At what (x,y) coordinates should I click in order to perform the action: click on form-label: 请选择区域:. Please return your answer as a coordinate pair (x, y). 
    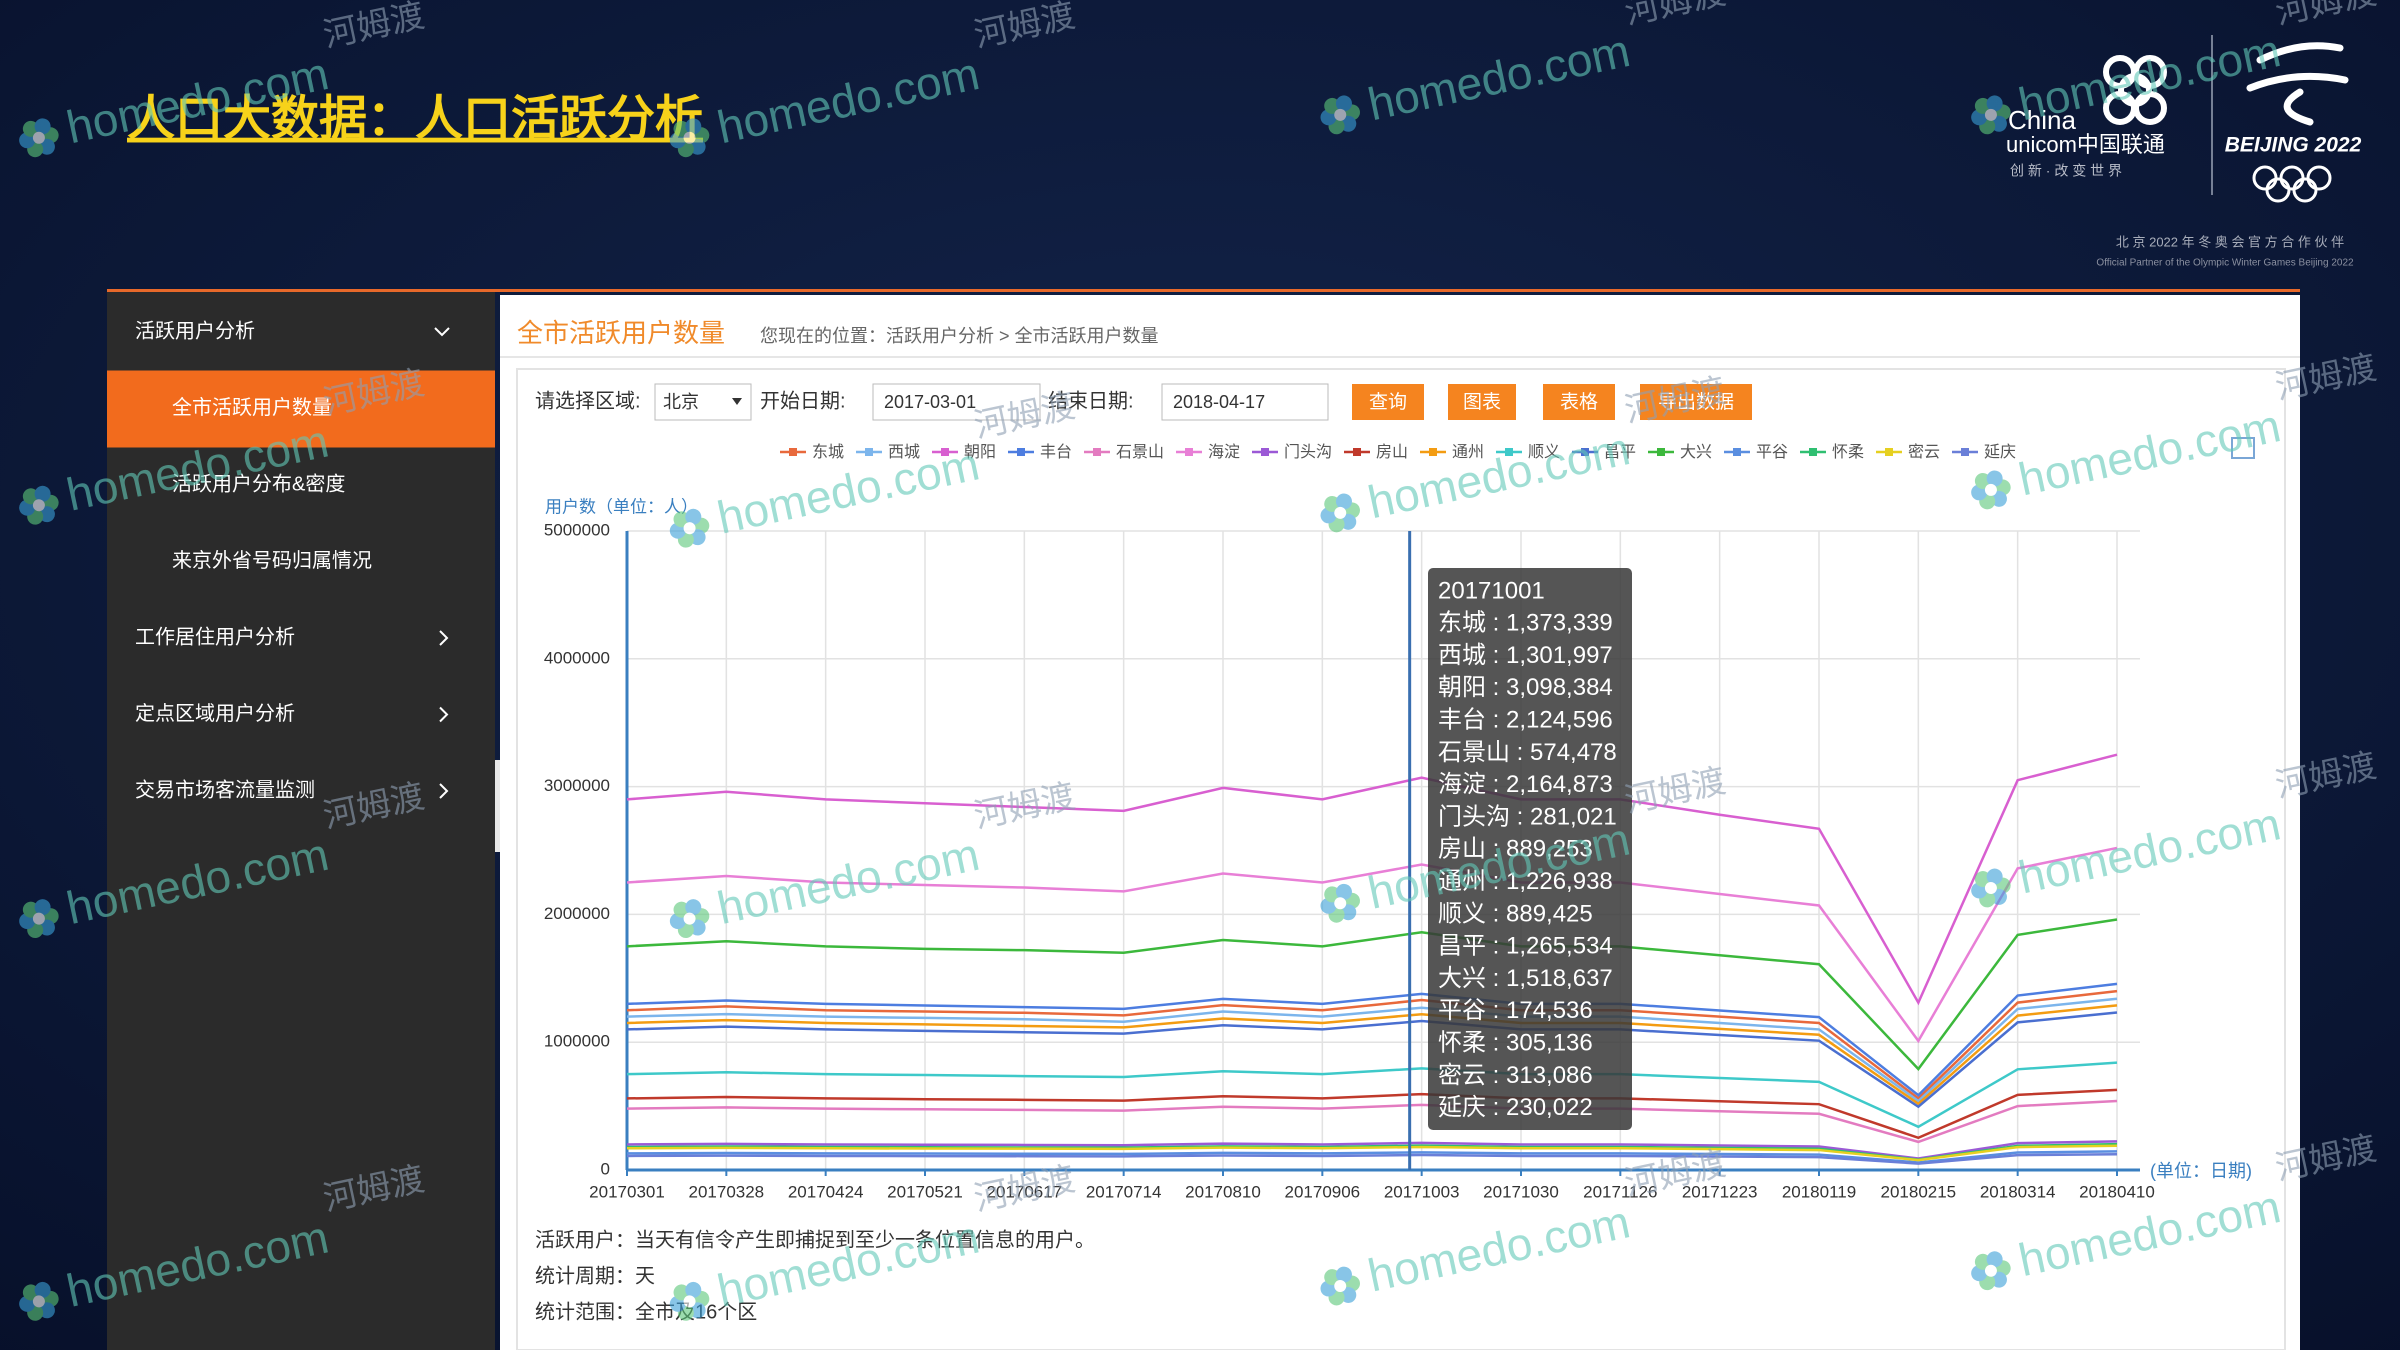
    Looking at the image, I should click on (588, 400).